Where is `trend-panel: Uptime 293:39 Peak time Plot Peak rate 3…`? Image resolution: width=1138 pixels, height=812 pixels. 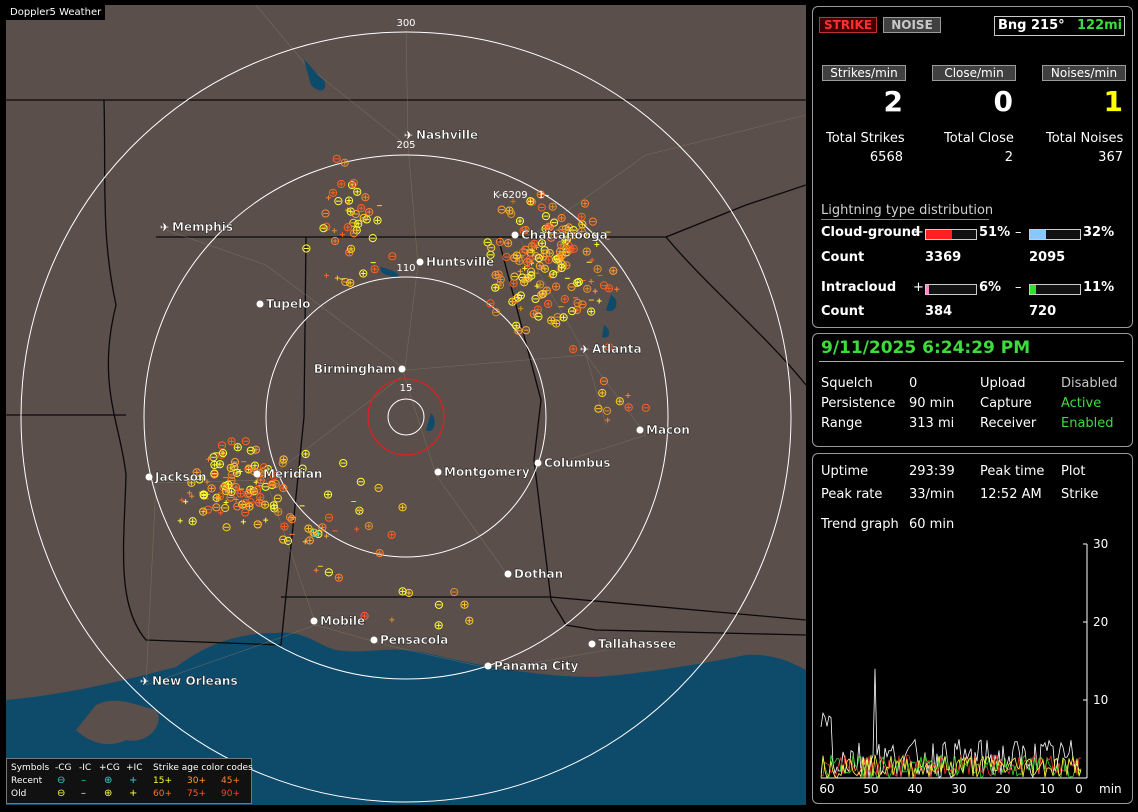 trend-panel: Uptime 293:39 Peak time Plot Peak rate 3… is located at coordinates (972, 628).